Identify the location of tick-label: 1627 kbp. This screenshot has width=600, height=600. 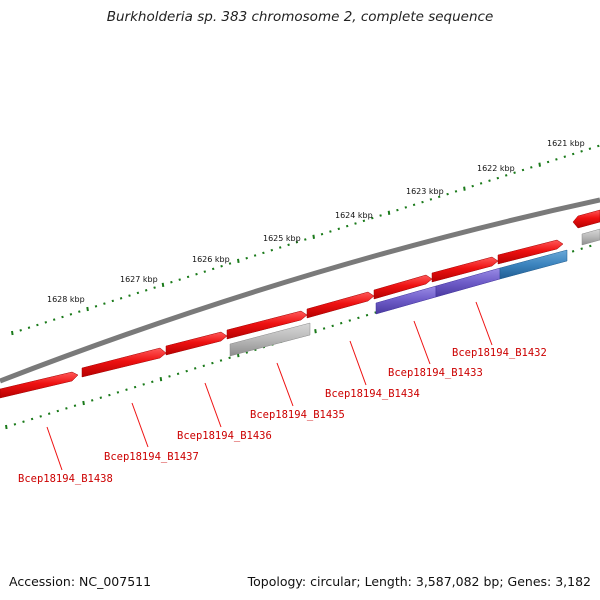
(139, 279).